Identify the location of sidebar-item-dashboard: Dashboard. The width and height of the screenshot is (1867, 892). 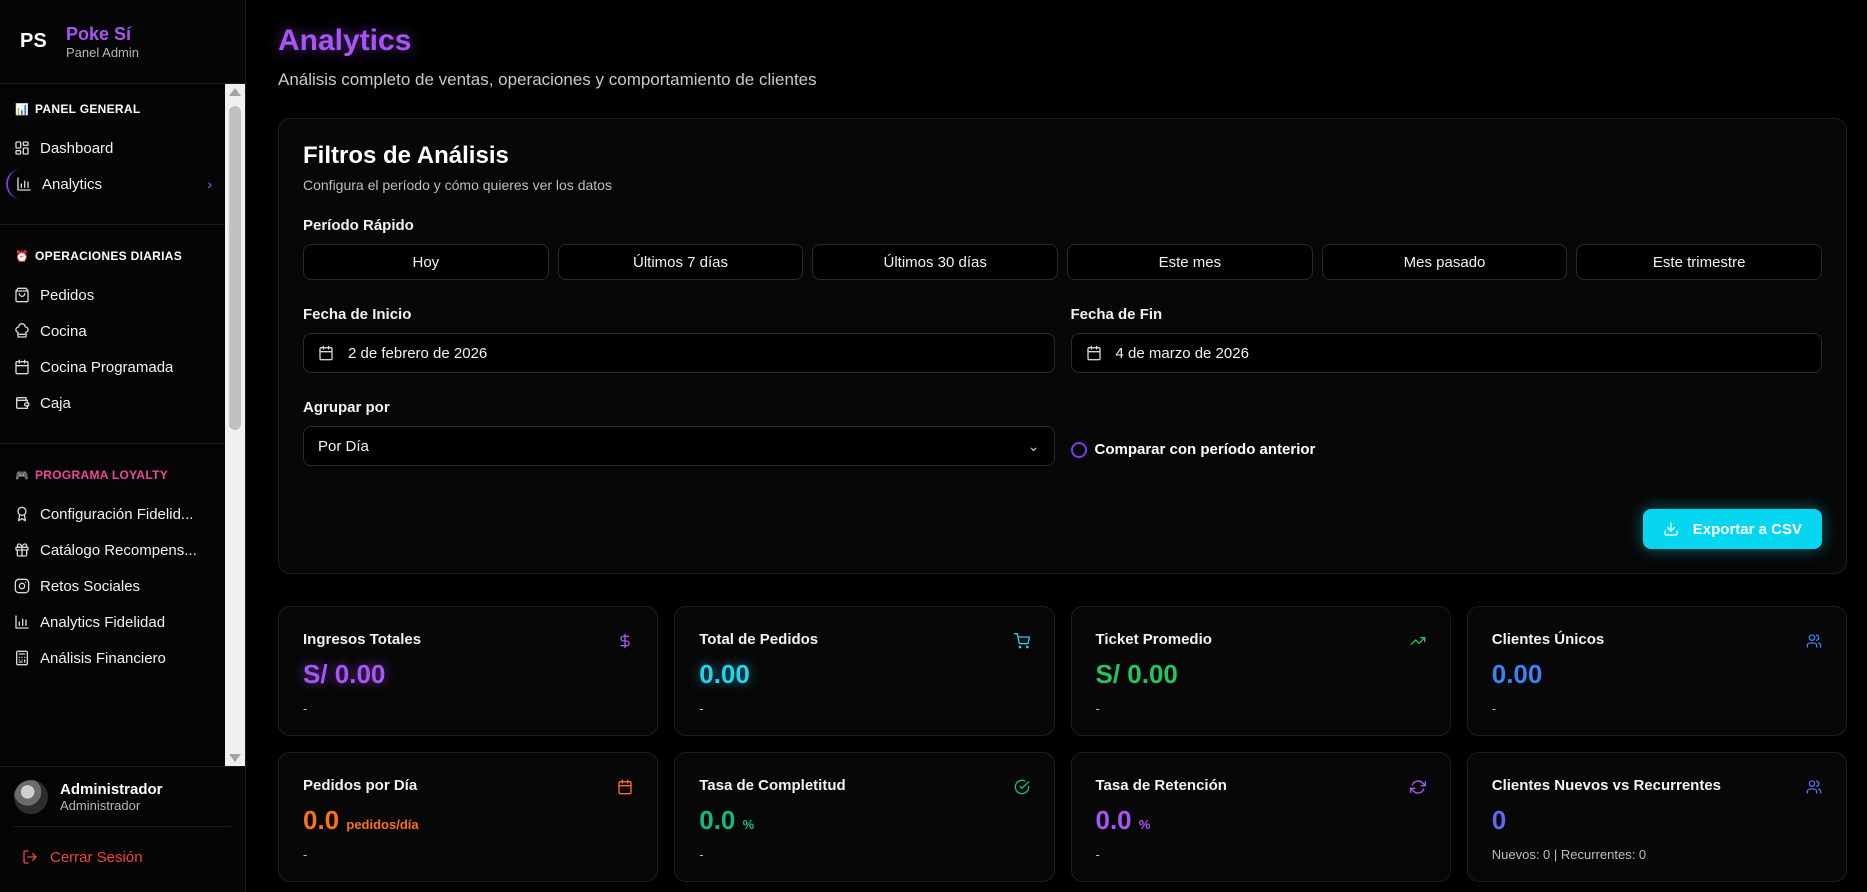
(113, 148).